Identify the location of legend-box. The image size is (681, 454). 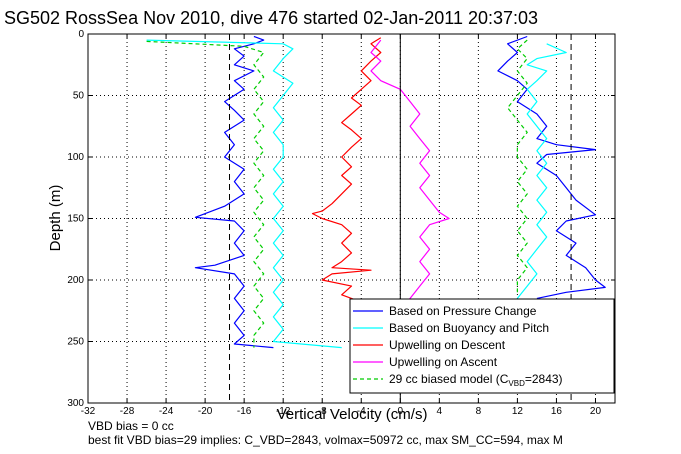
(482, 346).